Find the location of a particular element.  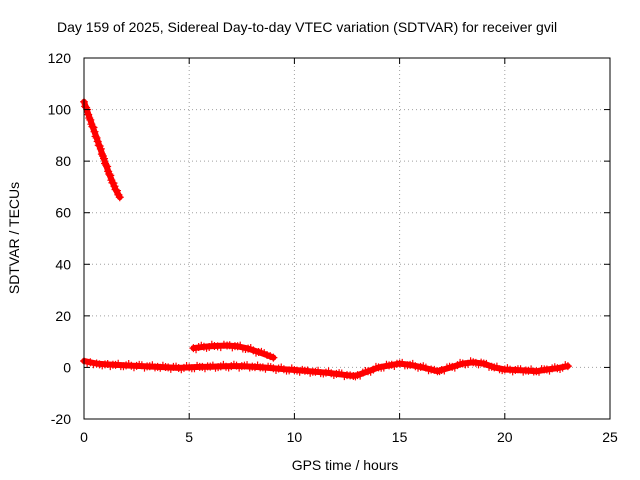

y-tick-label: 120 is located at coordinates (60, 58).